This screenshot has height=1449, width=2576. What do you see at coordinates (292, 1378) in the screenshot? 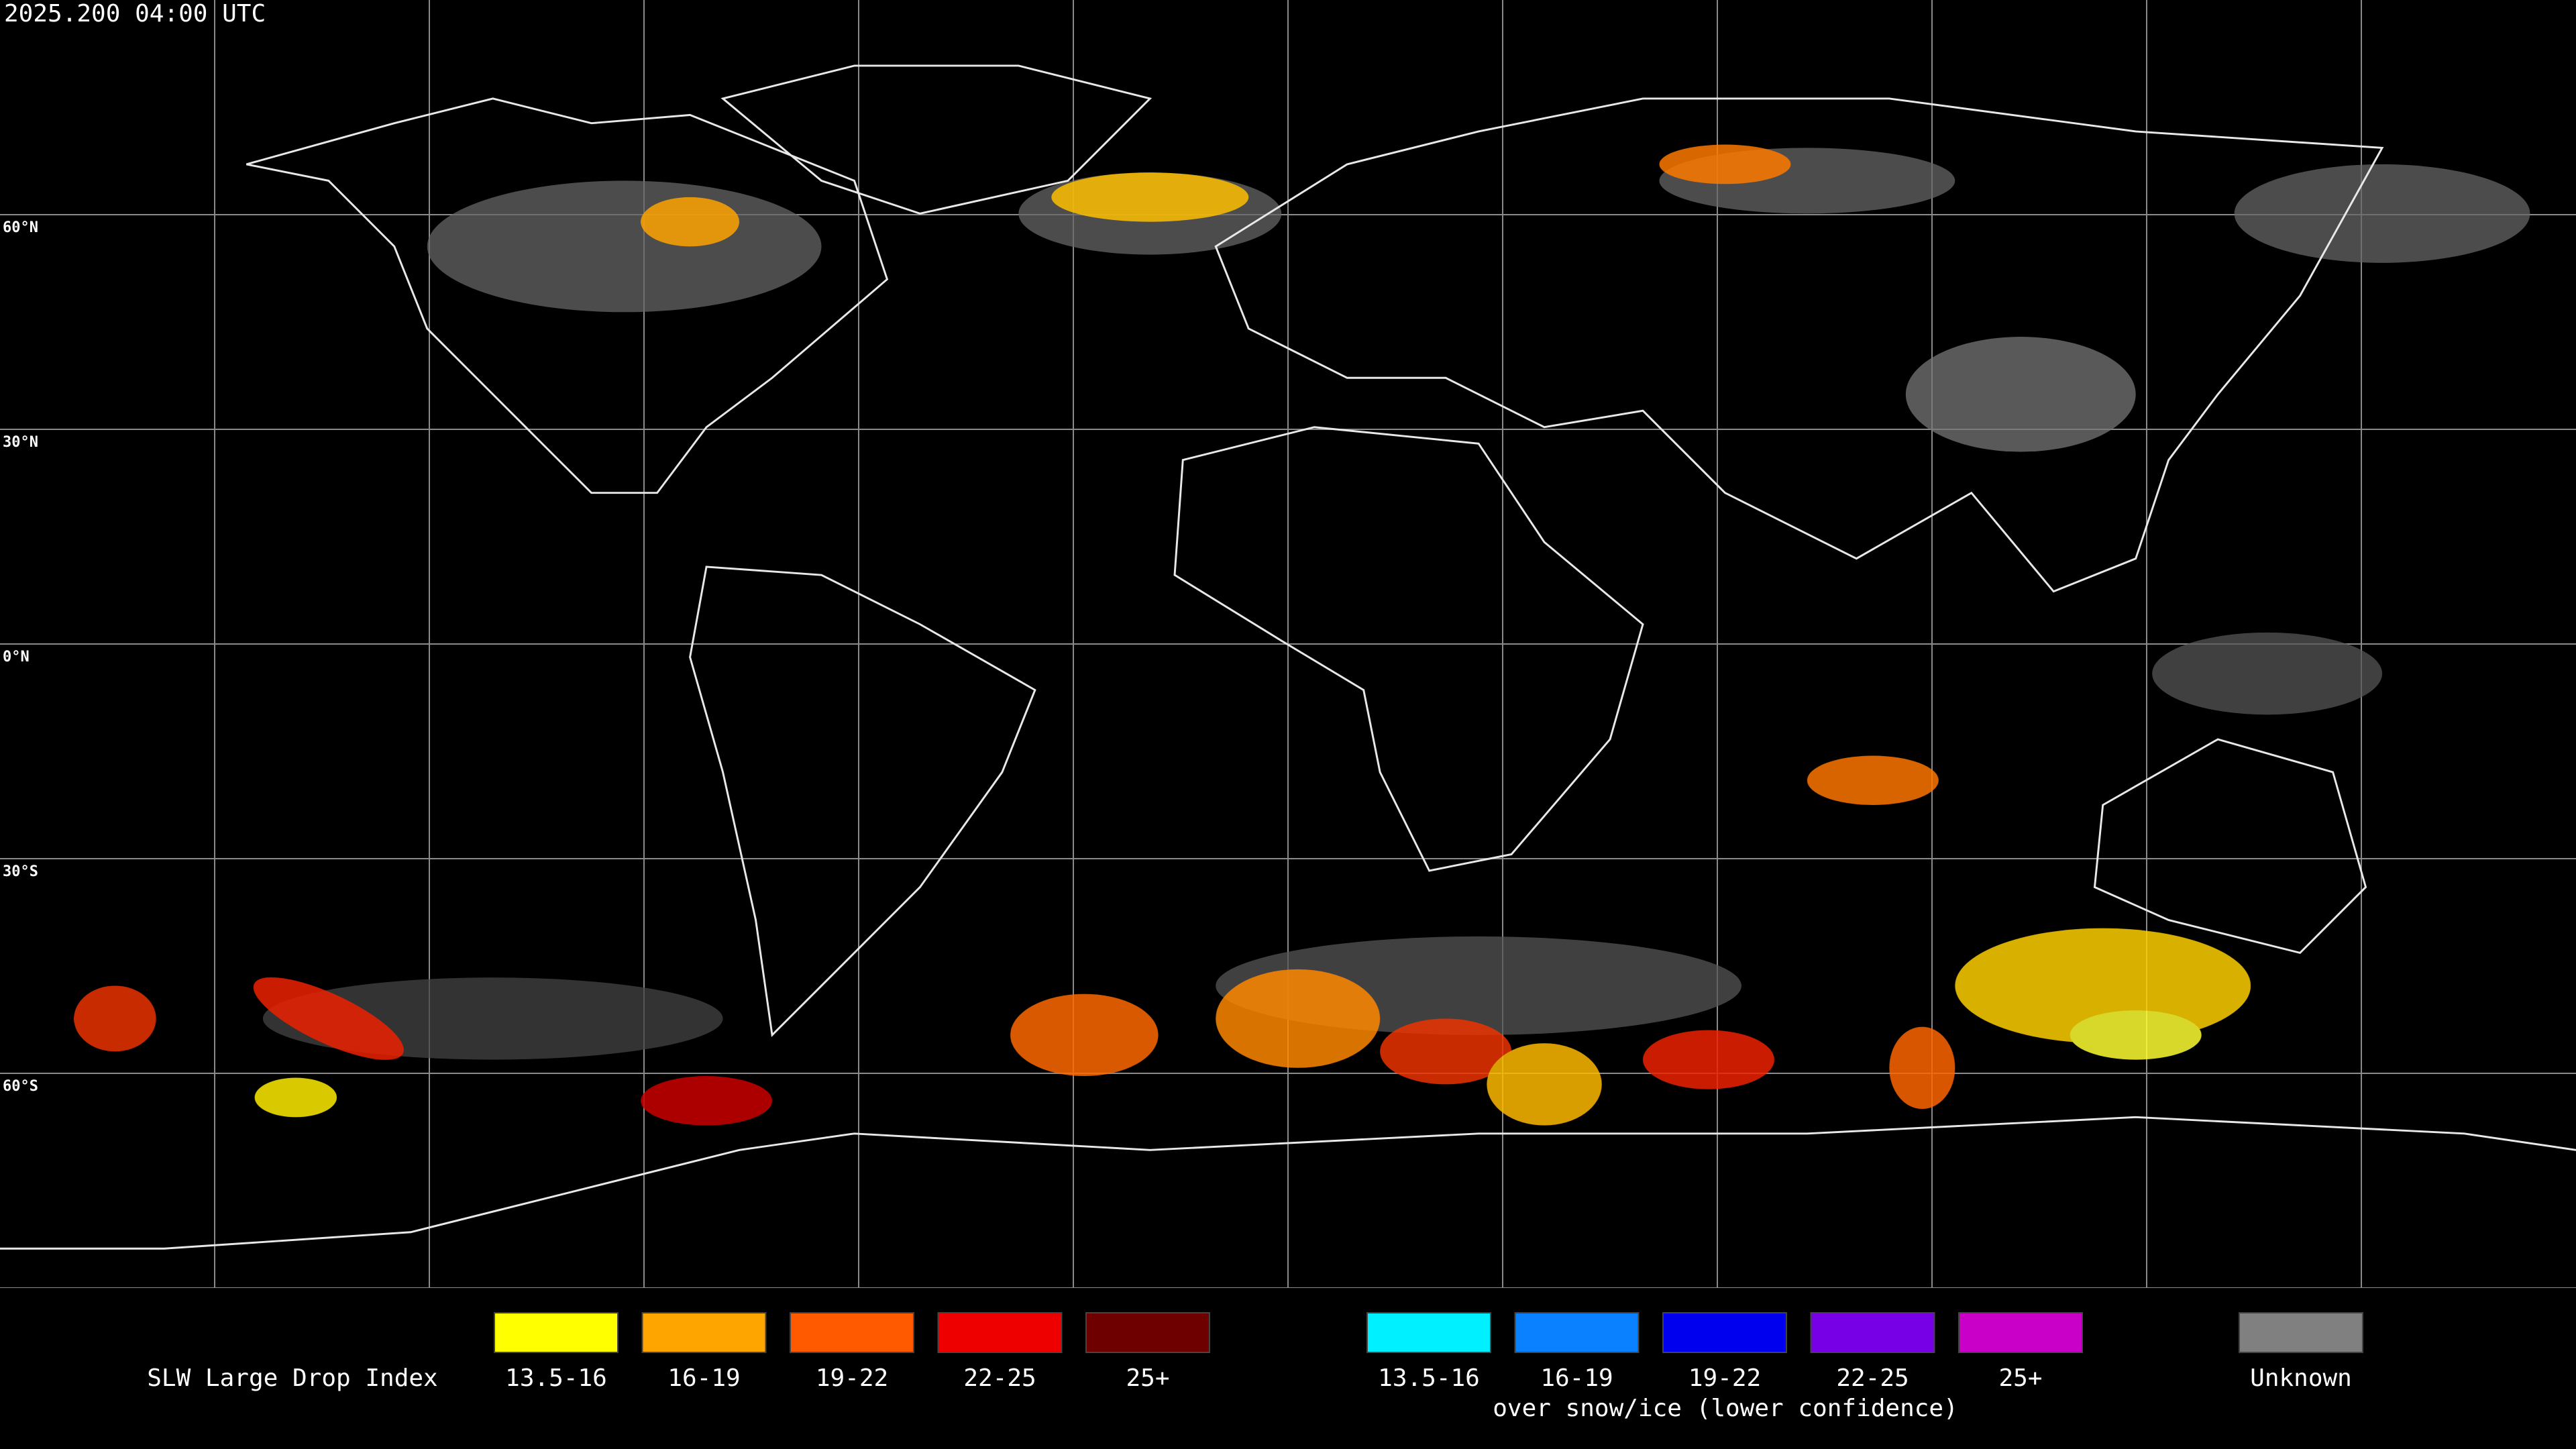
I see `legend-title: SLW Large Drop Index` at bounding box center [292, 1378].